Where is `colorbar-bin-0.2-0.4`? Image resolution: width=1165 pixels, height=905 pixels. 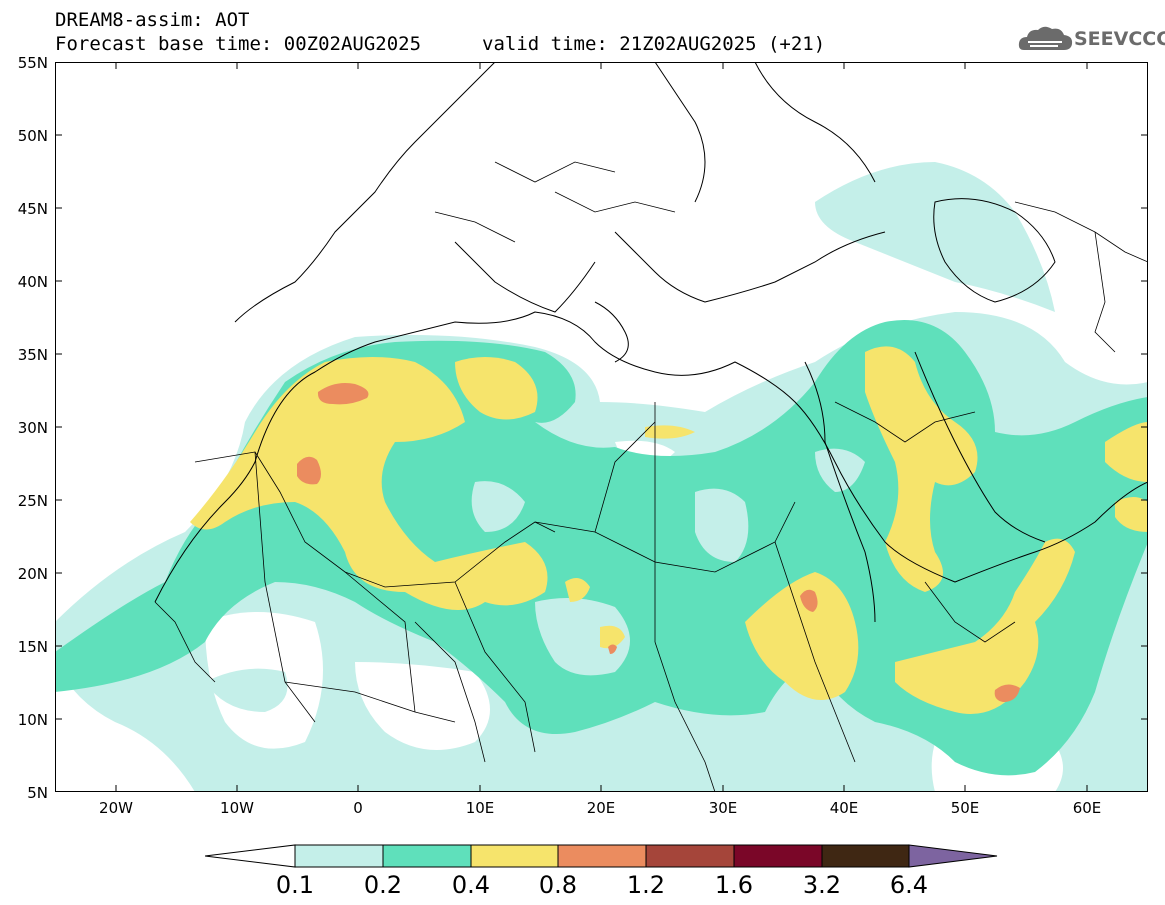 colorbar-bin-0.2-0.4 is located at coordinates (427, 856).